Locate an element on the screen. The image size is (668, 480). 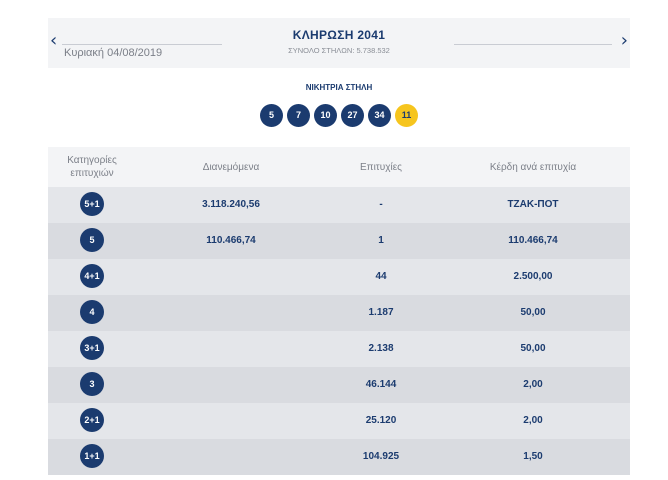
category-badge: 4 is located at coordinates (92, 312).